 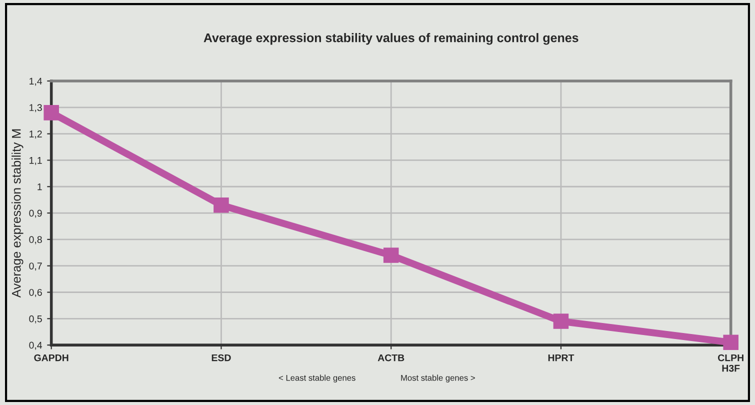 What do you see at coordinates (561, 358) in the screenshot?
I see `x-tick-label: HPRT` at bounding box center [561, 358].